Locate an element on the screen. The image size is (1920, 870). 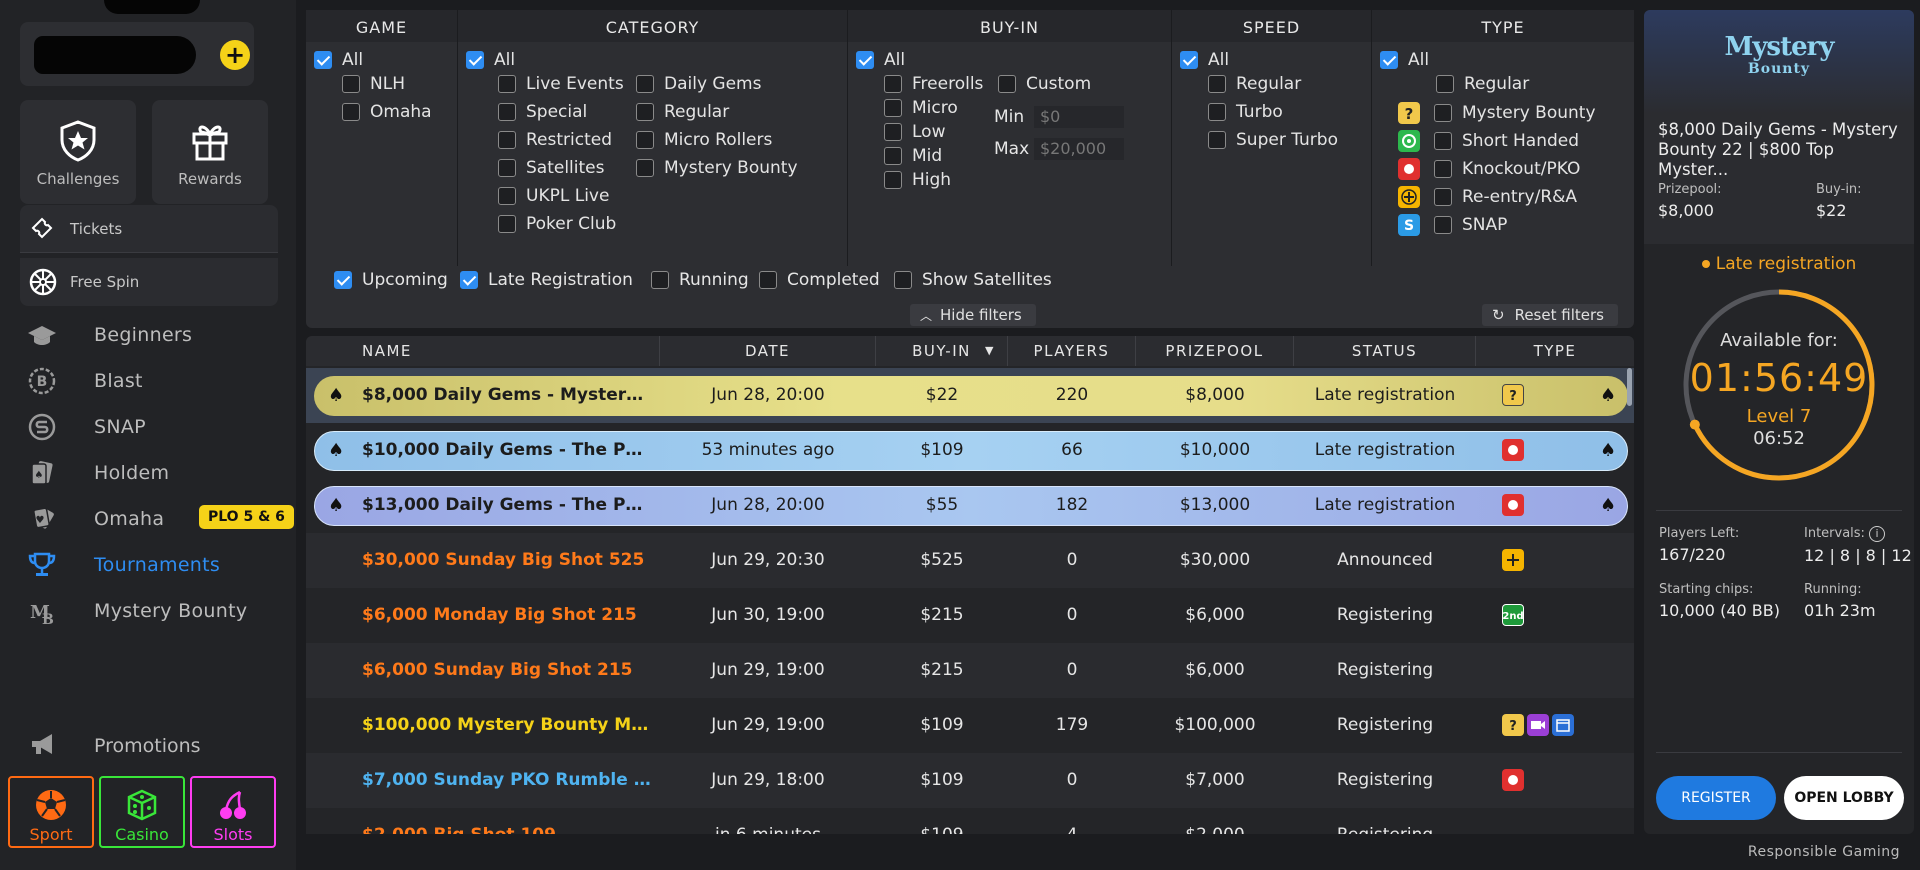
product-sport: Sport is located at coordinates (51, 812).